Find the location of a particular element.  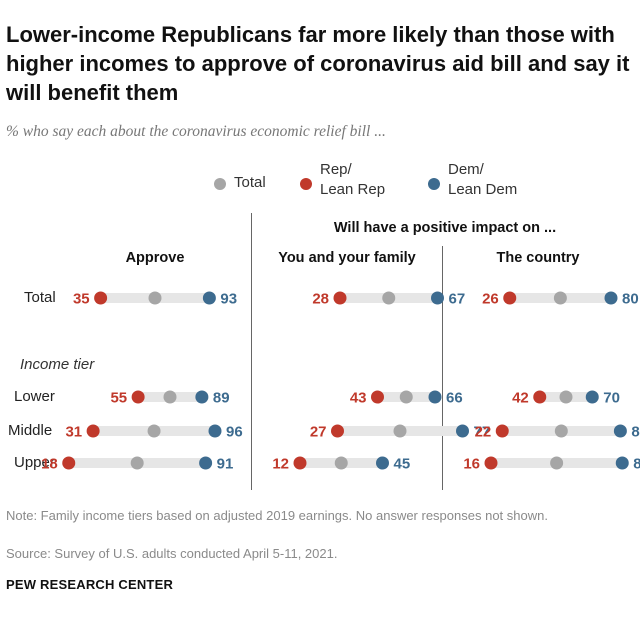

row-label-upper: Upper is located at coordinates (34, 462).